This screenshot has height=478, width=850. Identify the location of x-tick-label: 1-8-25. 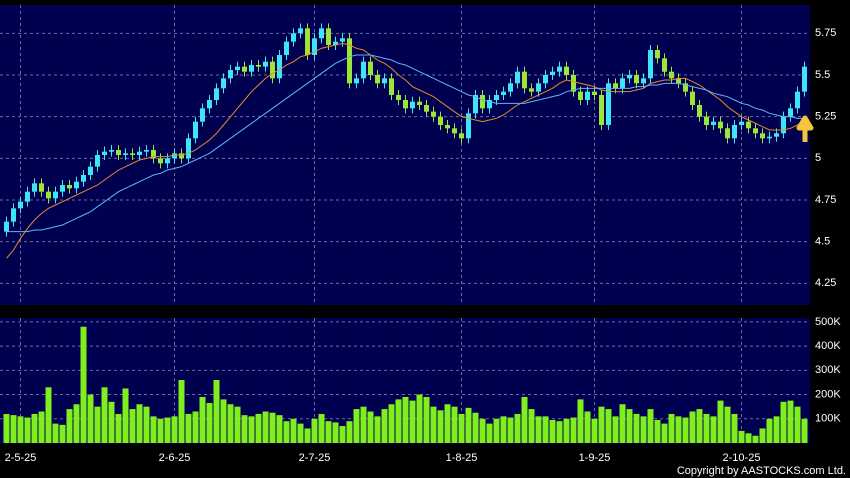
(462, 458).